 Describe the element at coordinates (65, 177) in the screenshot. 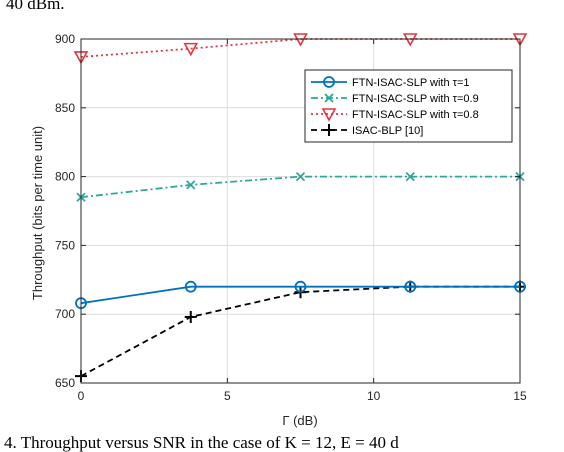

I see `y-tick-label: 800` at that location.